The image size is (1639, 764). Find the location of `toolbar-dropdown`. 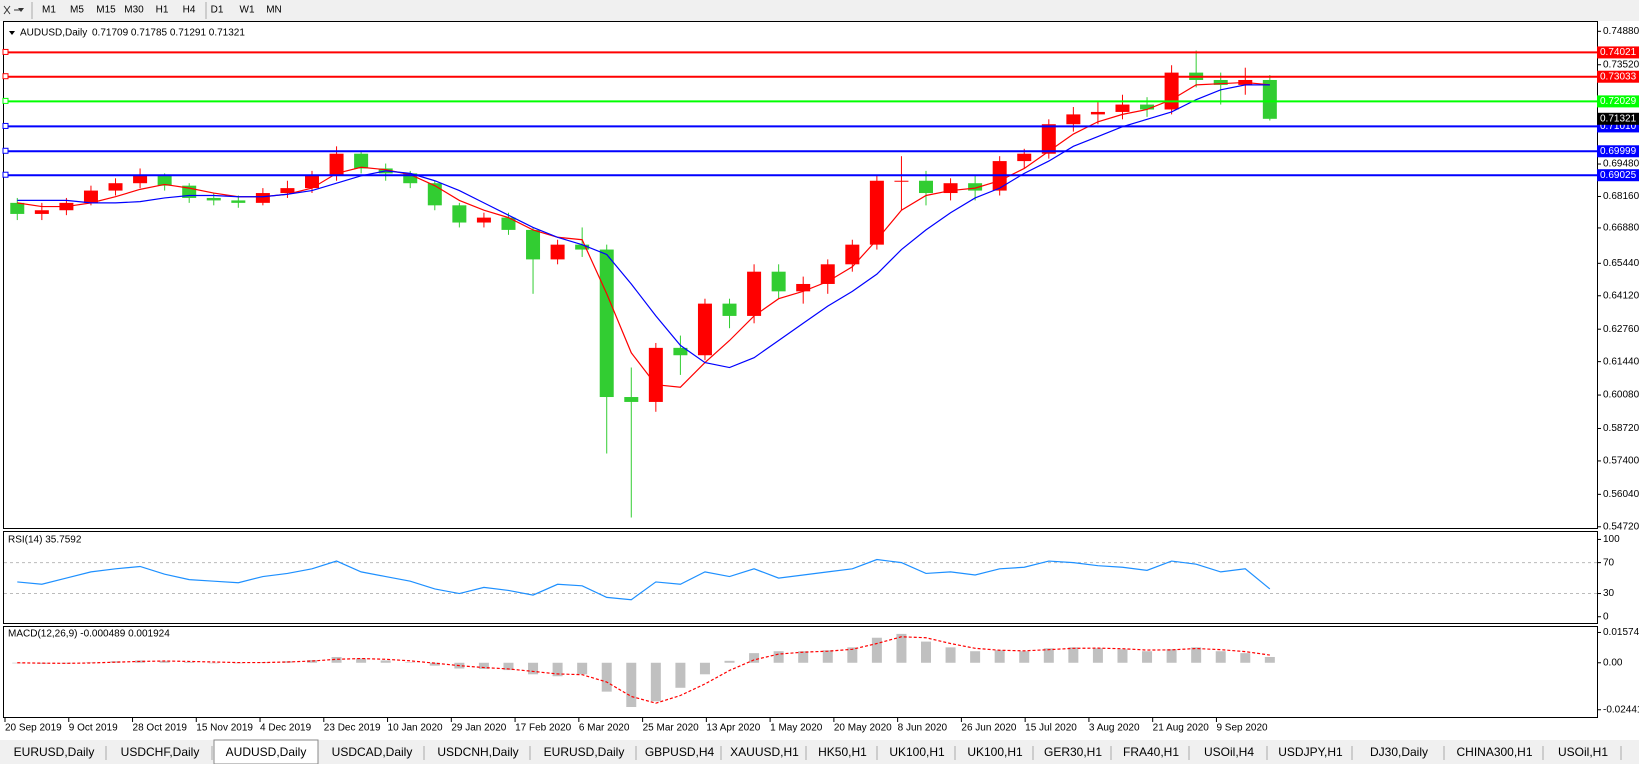

toolbar-dropdown is located at coordinates (21, 10).